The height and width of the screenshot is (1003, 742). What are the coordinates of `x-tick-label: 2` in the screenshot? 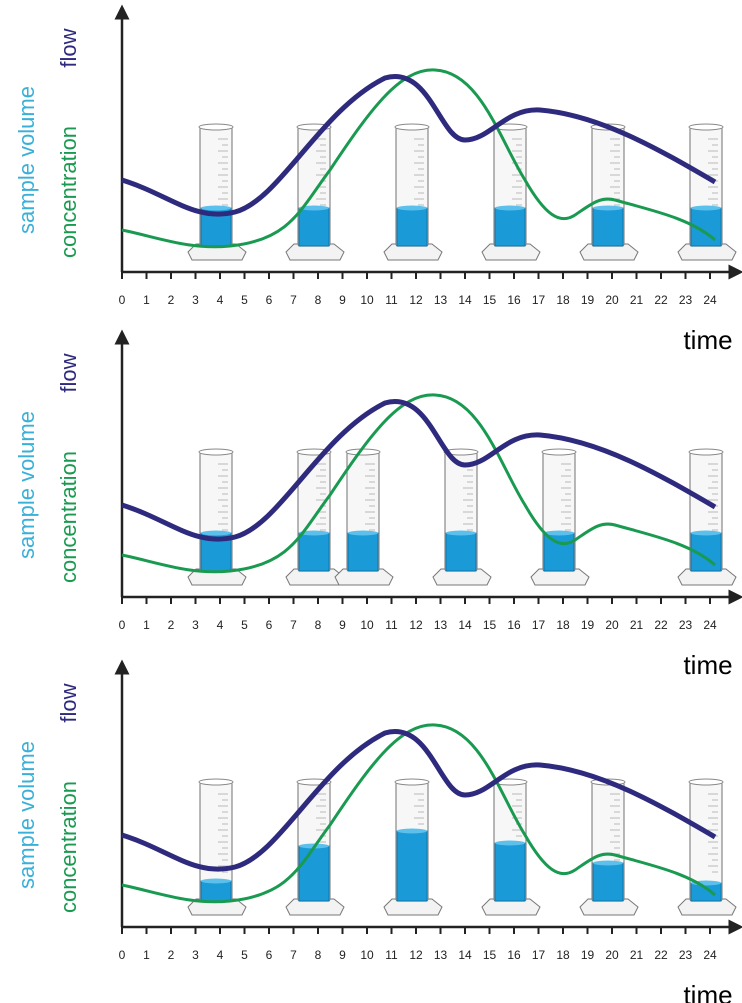 It's located at (171, 625).